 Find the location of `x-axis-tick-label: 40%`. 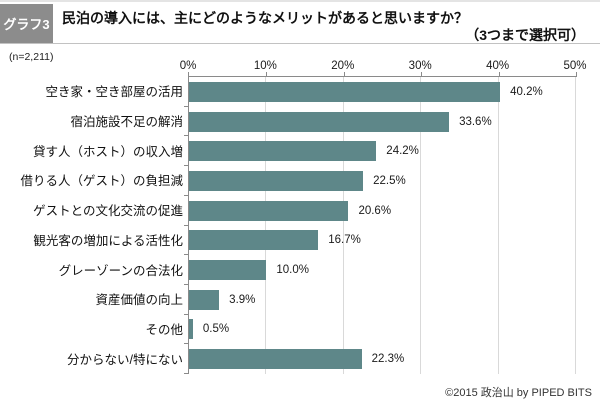

x-axis-tick-label: 40% is located at coordinates (498, 66).